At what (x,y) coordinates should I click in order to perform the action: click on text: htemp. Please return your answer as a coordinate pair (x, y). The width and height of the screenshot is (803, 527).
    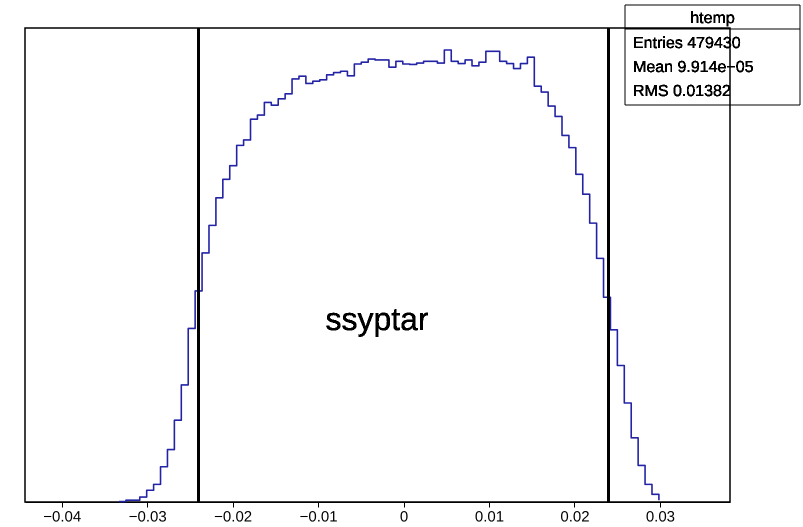
    Looking at the image, I should click on (712, 18).